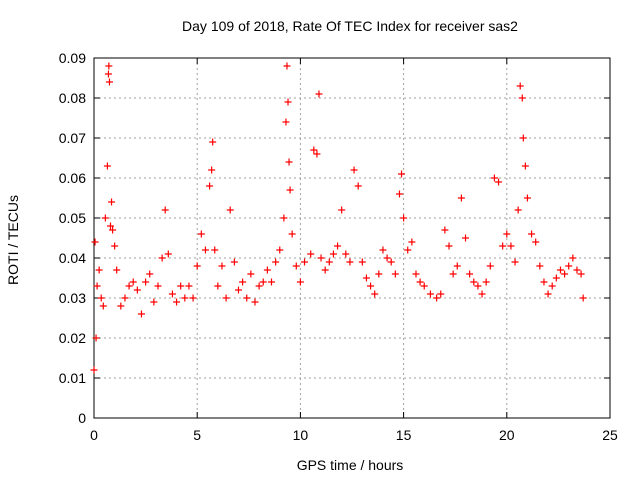 This screenshot has width=640, height=480. Describe the element at coordinates (13, 240) in the screenshot. I see `y-axis-label: ROTI / TECUs` at that location.